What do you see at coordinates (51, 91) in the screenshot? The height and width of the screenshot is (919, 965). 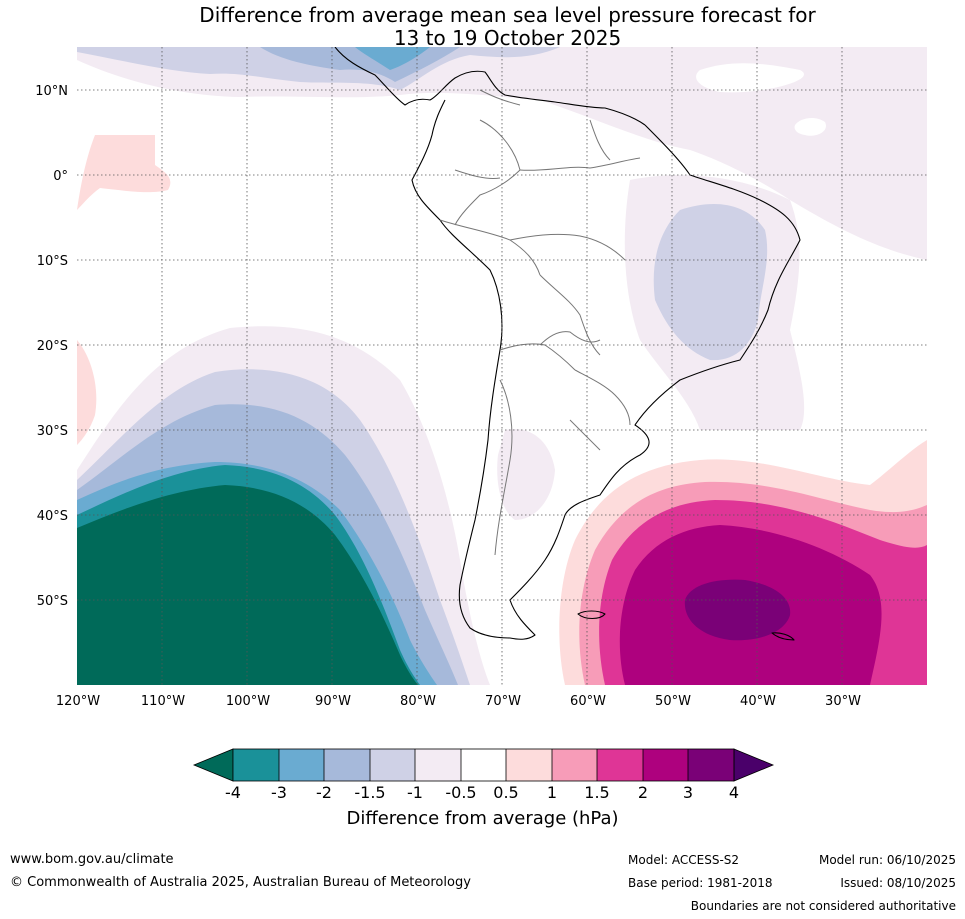 I see `lat-label-10n: 10°N` at bounding box center [51, 91].